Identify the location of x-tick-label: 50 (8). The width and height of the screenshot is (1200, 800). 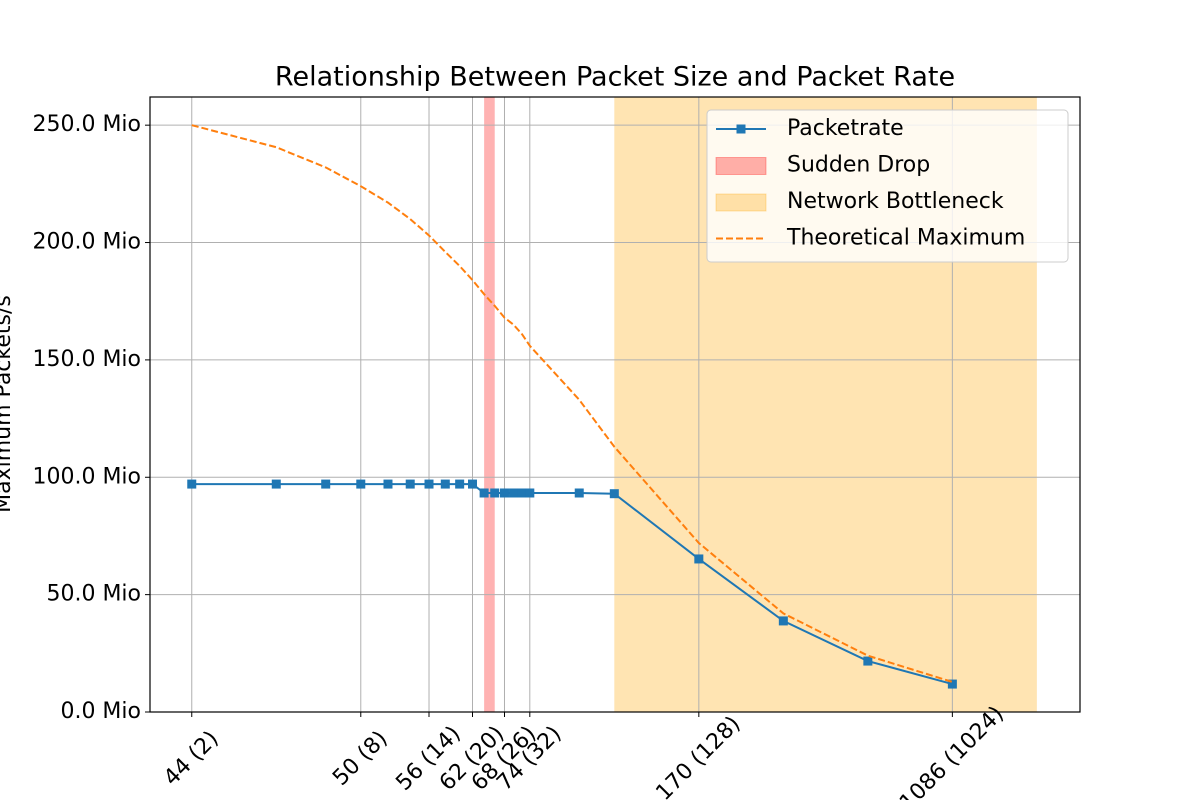
(360, 758).